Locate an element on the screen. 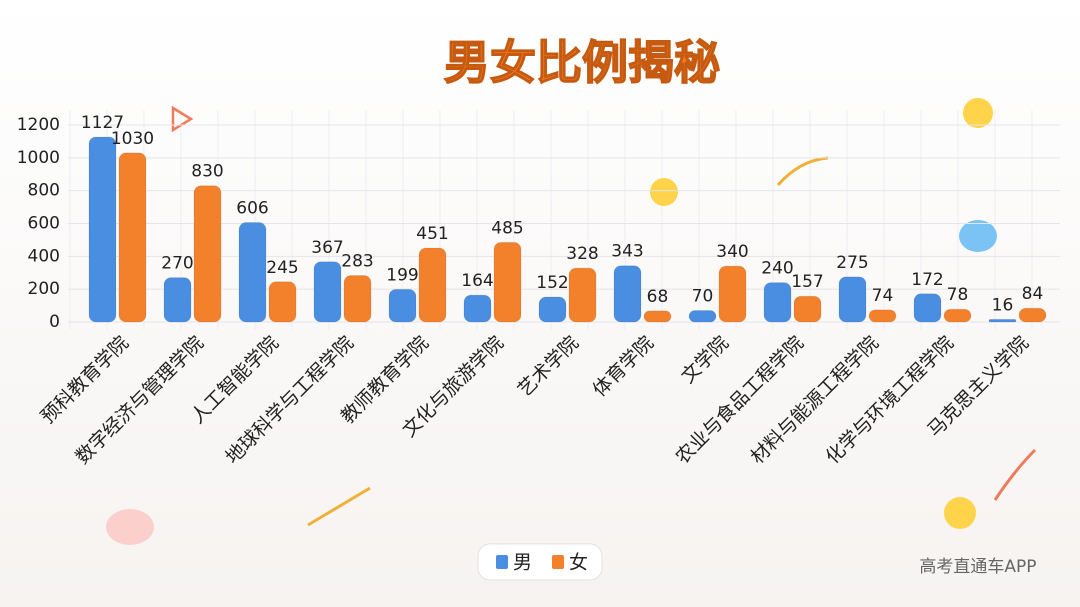 The width and height of the screenshot is (1080, 607). data-label: 270 is located at coordinates (177, 264).